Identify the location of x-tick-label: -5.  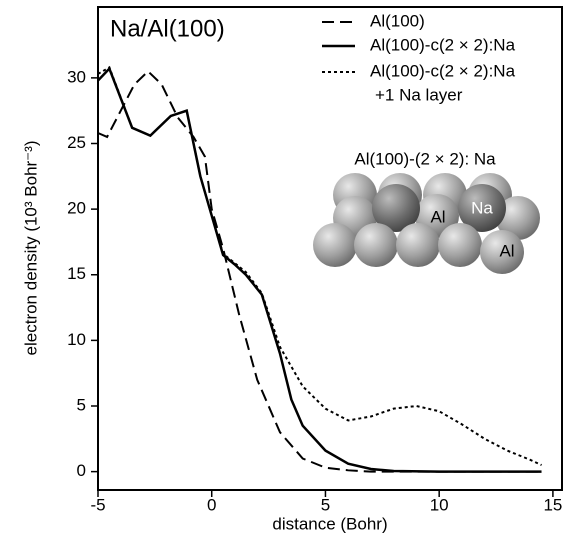
(97, 504).